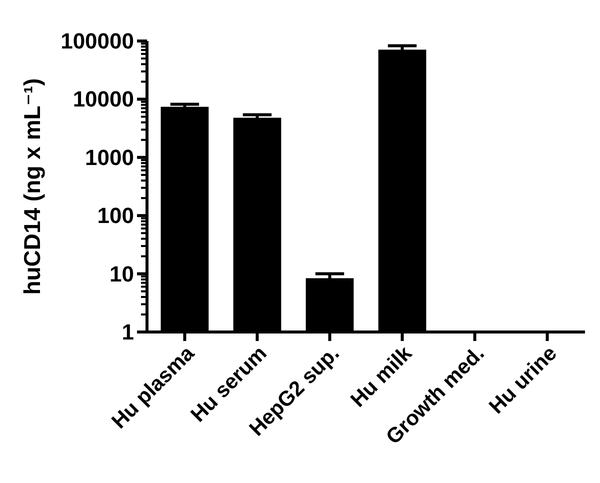 The height and width of the screenshot is (483, 600). Describe the element at coordinates (103, 99) in the screenshot. I see `y-tick-label: 10000` at that location.